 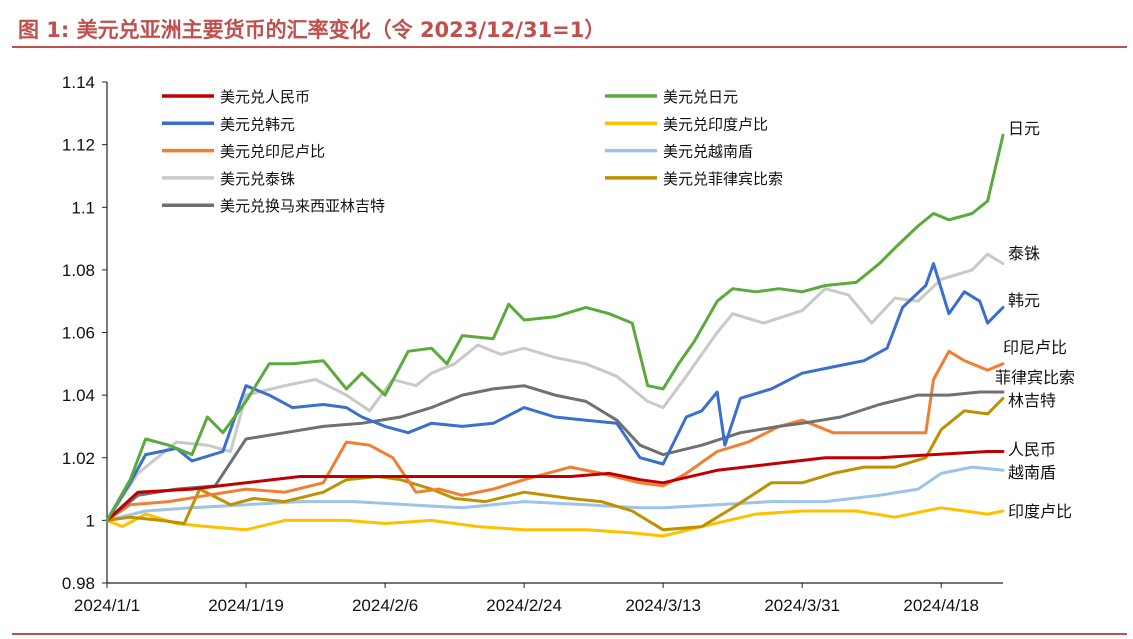 I want to click on legend-entry: 美元兑菲律宾比索, so click(x=723, y=179).